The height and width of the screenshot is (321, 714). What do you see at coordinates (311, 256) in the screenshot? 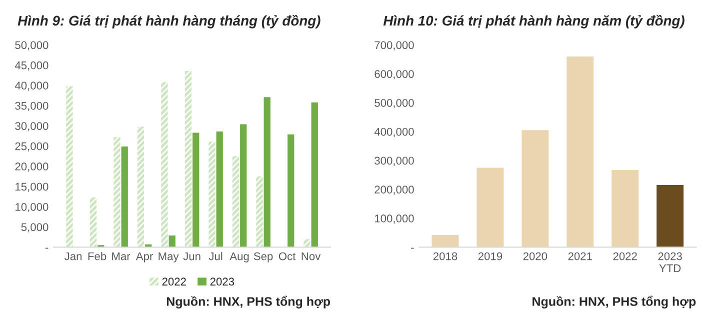
I see `x-tick-label: Nov` at bounding box center [311, 256].